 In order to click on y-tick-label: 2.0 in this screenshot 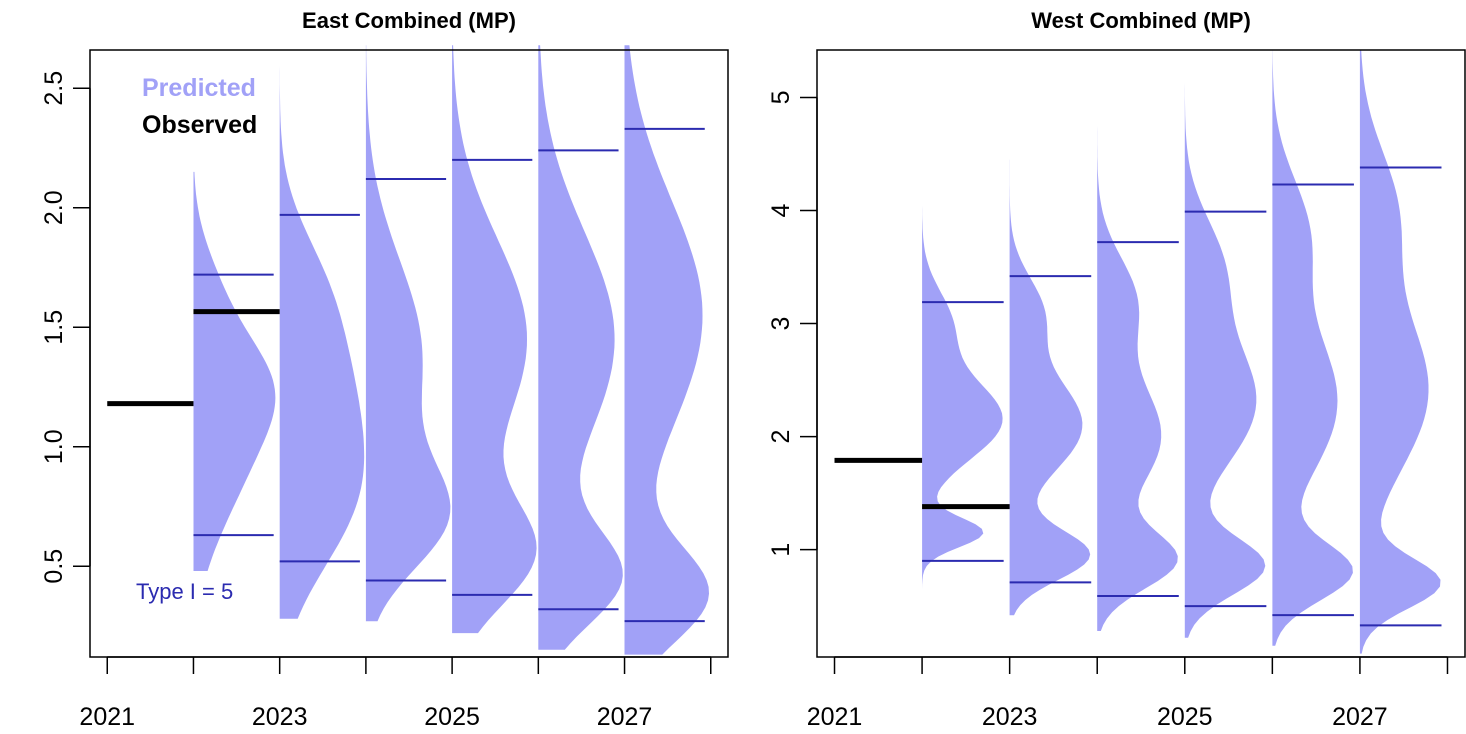, I will do `click(54, 207)`.